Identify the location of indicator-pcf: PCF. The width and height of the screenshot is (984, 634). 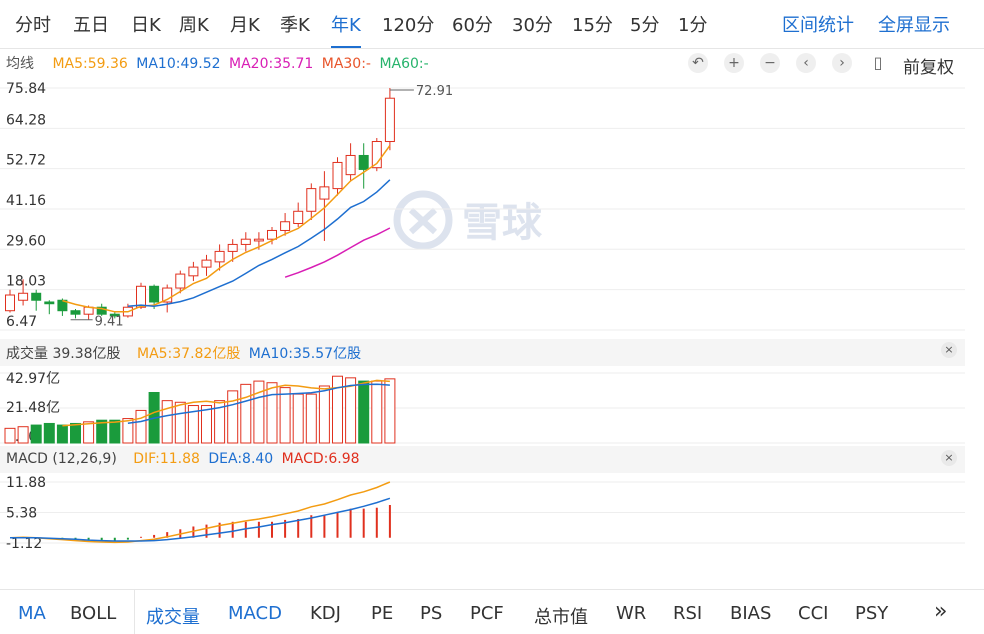
(487, 613).